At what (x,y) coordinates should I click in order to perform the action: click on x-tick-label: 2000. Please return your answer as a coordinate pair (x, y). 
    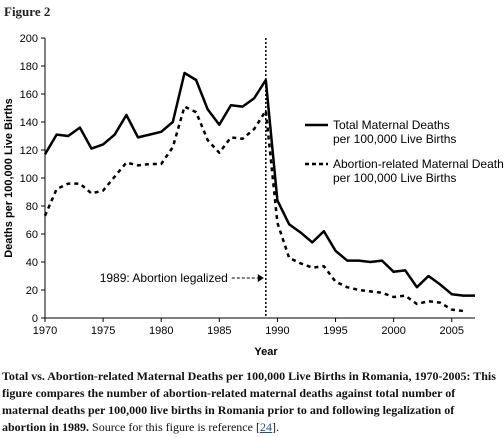
    Looking at the image, I should click on (393, 331).